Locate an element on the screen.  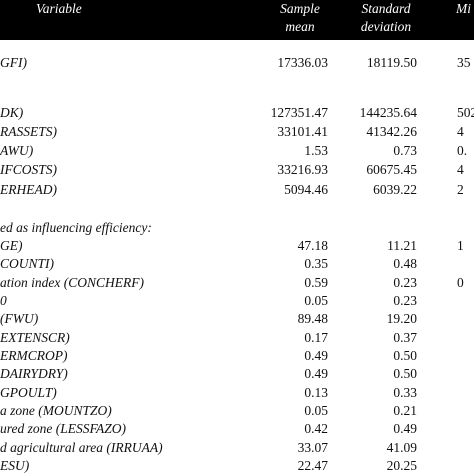
cell-sd: 144235.64 is located at coordinates (389, 112).